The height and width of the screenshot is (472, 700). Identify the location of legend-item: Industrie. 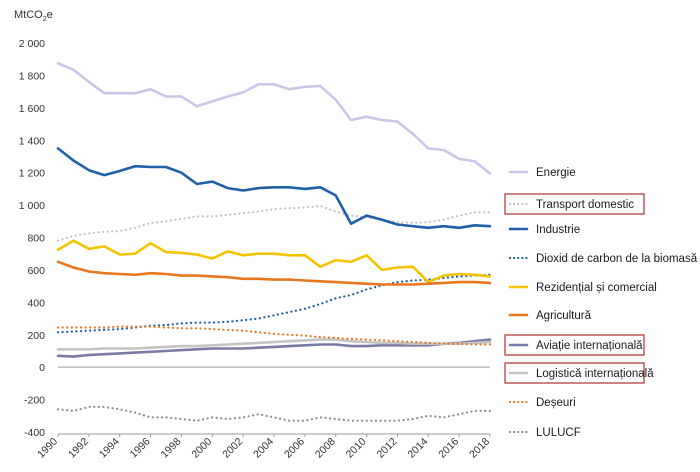
(544, 230).